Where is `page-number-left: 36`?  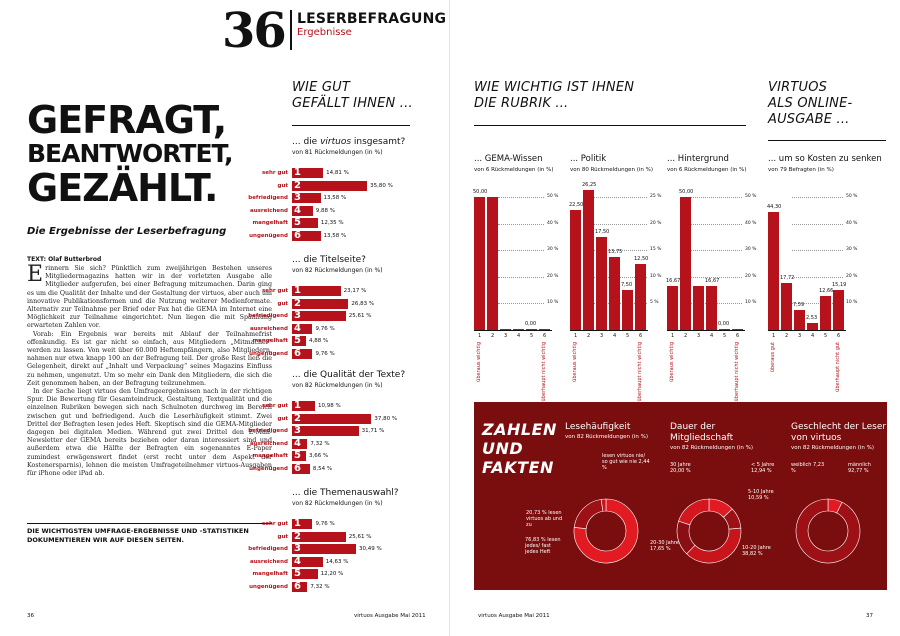
page-number-left: 36 is located at coordinates (30, 616).